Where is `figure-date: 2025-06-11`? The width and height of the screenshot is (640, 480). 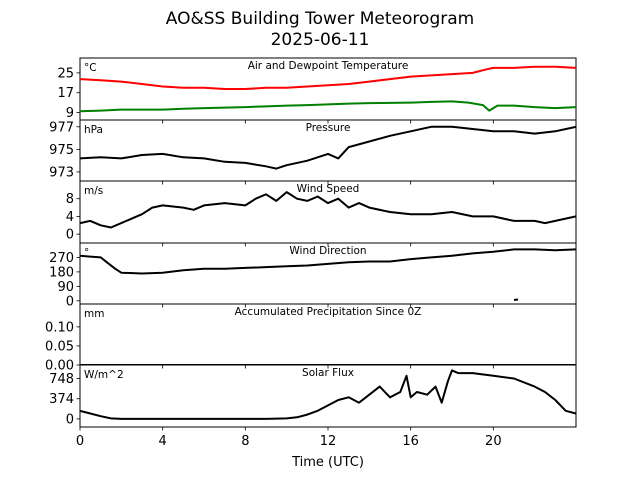
figure-date: 2025-06-11 is located at coordinates (320, 40).